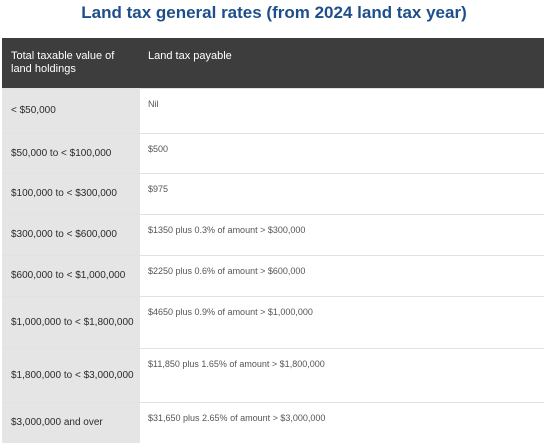 The image size is (548, 448). Describe the element at coordinates (342, 235) in the screenshot. I see `tax-payable-cell: $1350 plus 0.3% of amount > $300,000` at that location.